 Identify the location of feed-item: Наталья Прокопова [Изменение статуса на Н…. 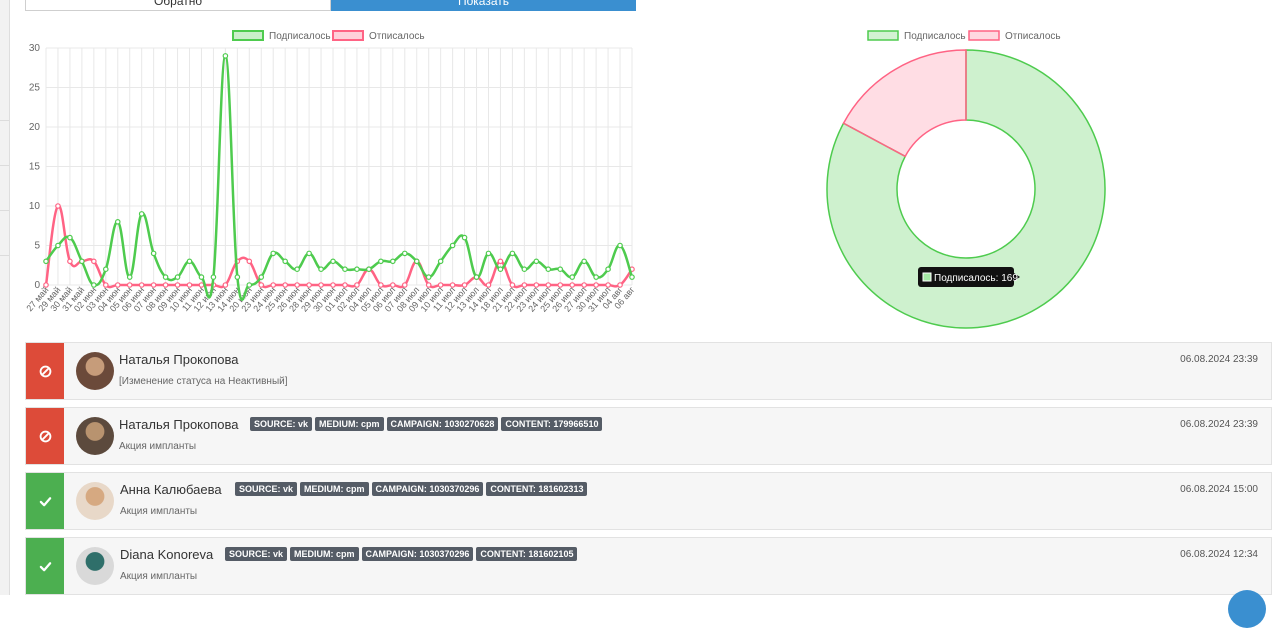
(648, 371).